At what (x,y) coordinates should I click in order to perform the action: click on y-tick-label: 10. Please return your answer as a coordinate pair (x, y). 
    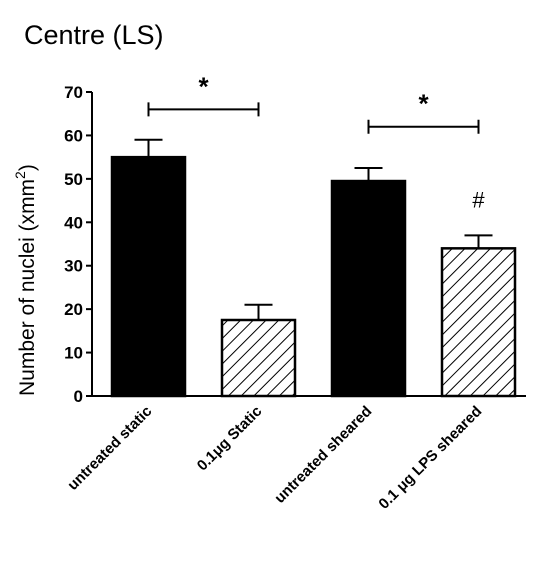
    Looking at the image, I should click on (73, 353).